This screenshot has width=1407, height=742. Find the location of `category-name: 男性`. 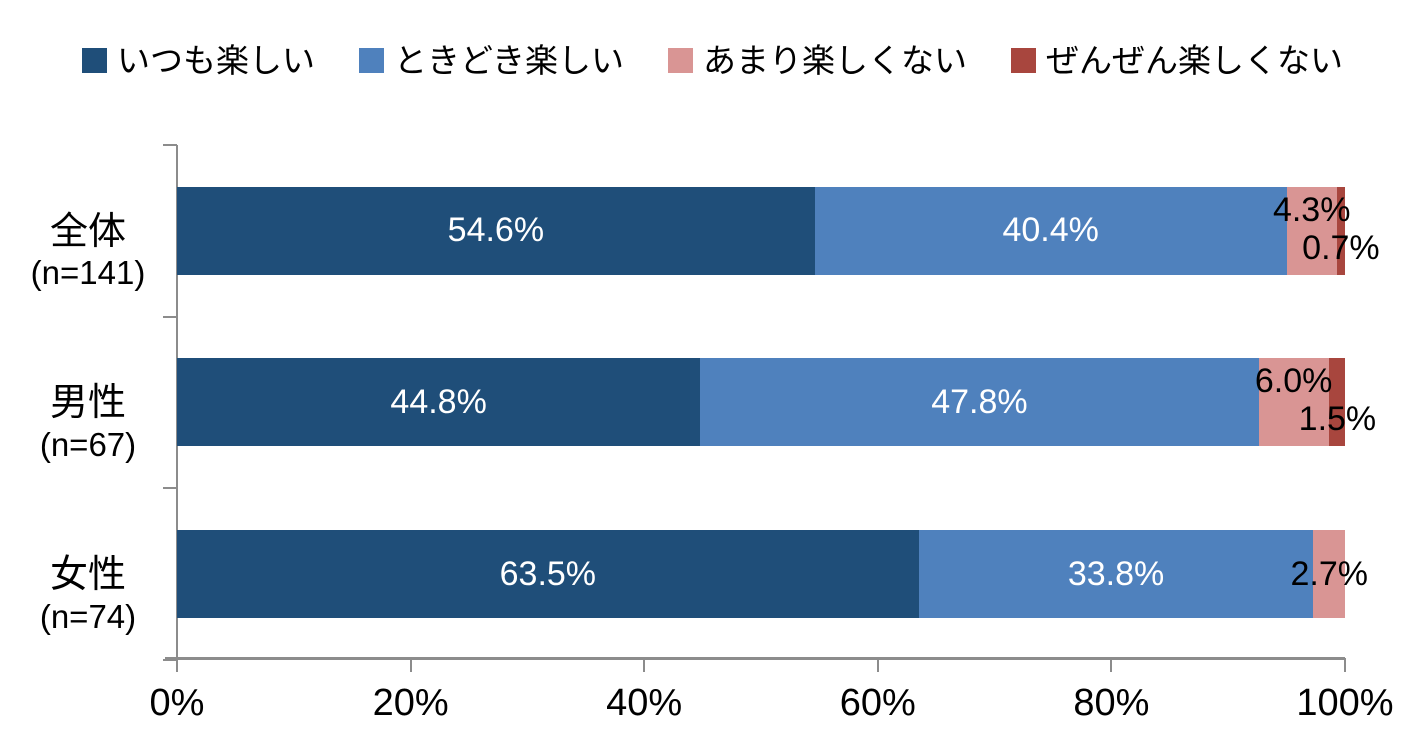

category-name: 男性 is located at coordinates (87, 403).